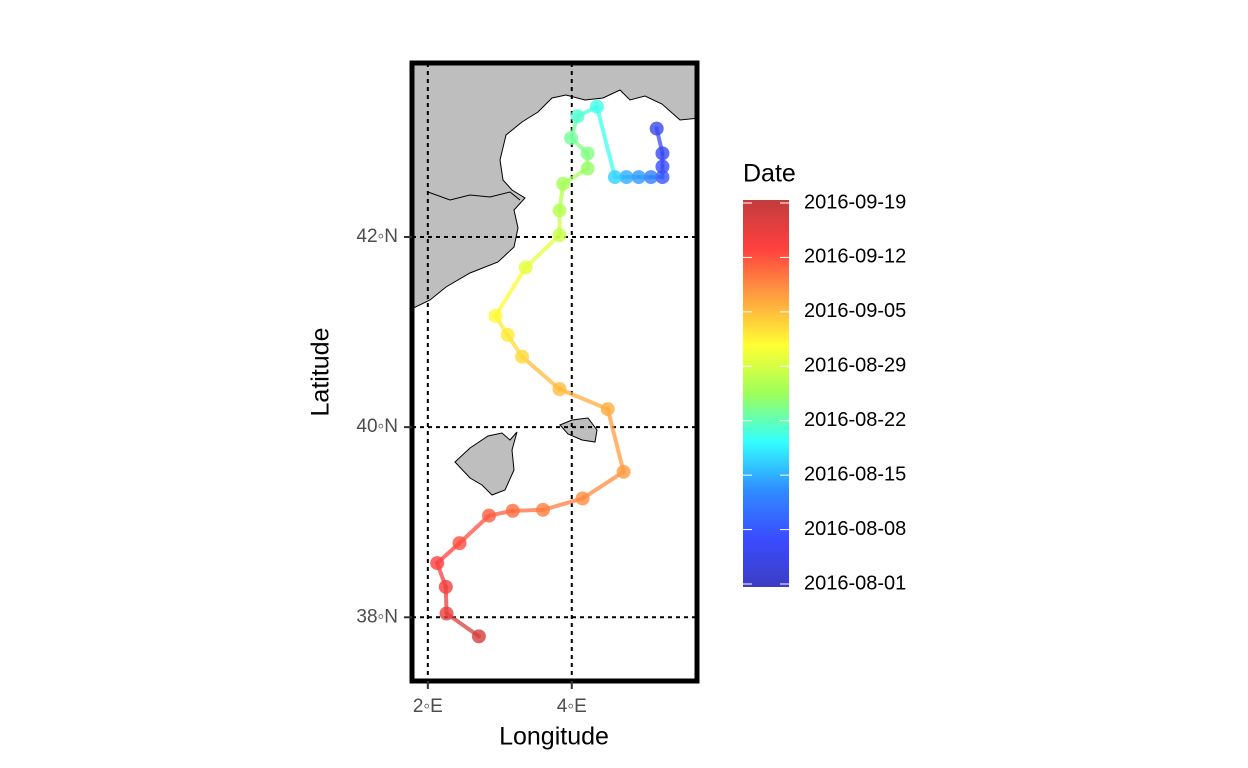 The height and width of the screenshot is (768, 1248). What do you see at coordinates (474, 196) in the screenshot?
I see `border` at bounding box center [474, 196].